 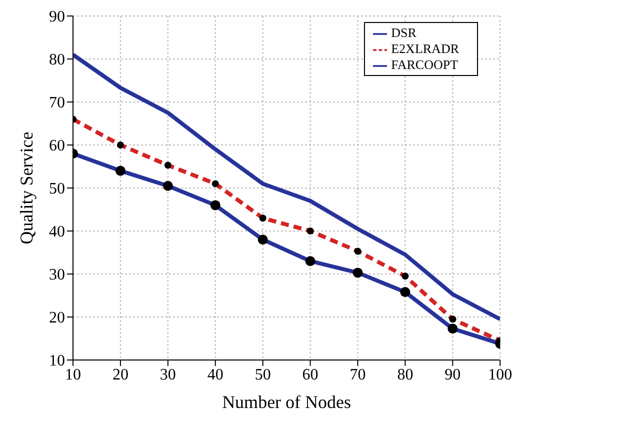 What do you see at coordinates (168, 375) in the screenshot?
I see `x-tick-label: 30` at bounding box center [168, 375].